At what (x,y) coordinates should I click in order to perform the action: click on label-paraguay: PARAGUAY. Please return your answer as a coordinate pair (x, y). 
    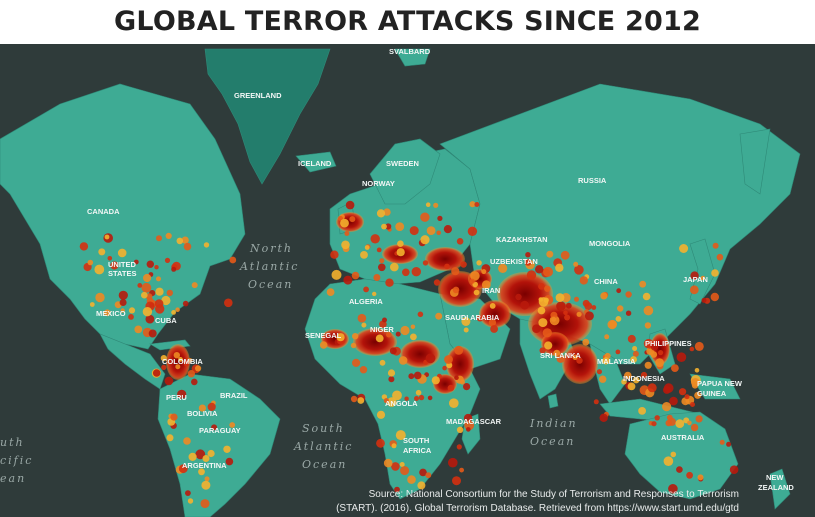
    Looking at the image, I should click on (220, 430).